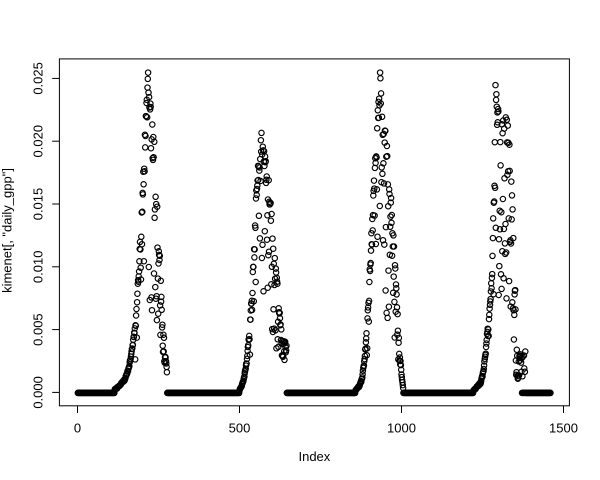 The height and width of the screenshot is (480, 600). What do you see at coordinates (240, 428) in the screenshot?
I see `svg-text: 500` at bounding box center [240, 428].